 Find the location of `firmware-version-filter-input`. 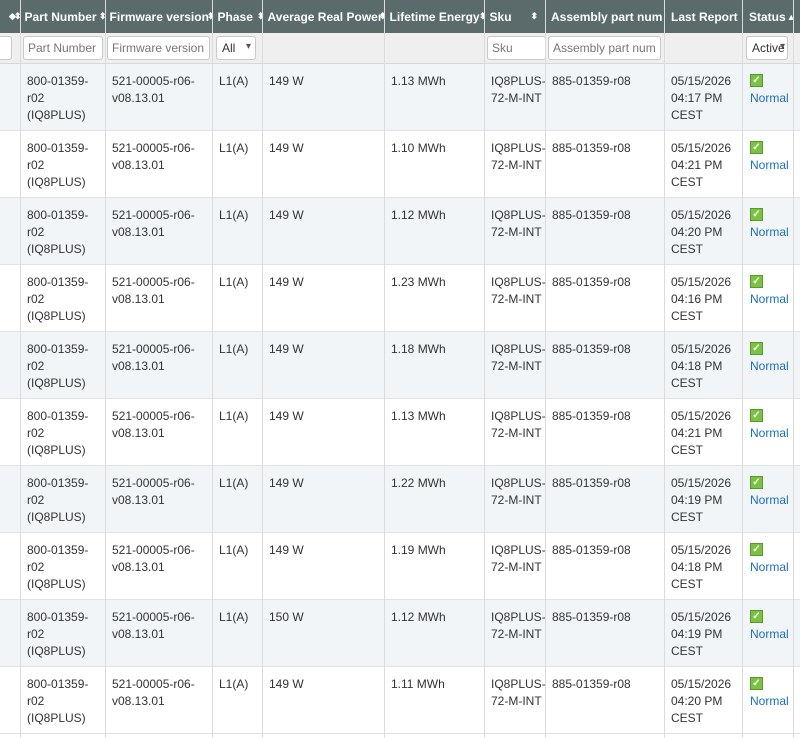

firmware-version-filter-input is located at coordinates (158, 48).